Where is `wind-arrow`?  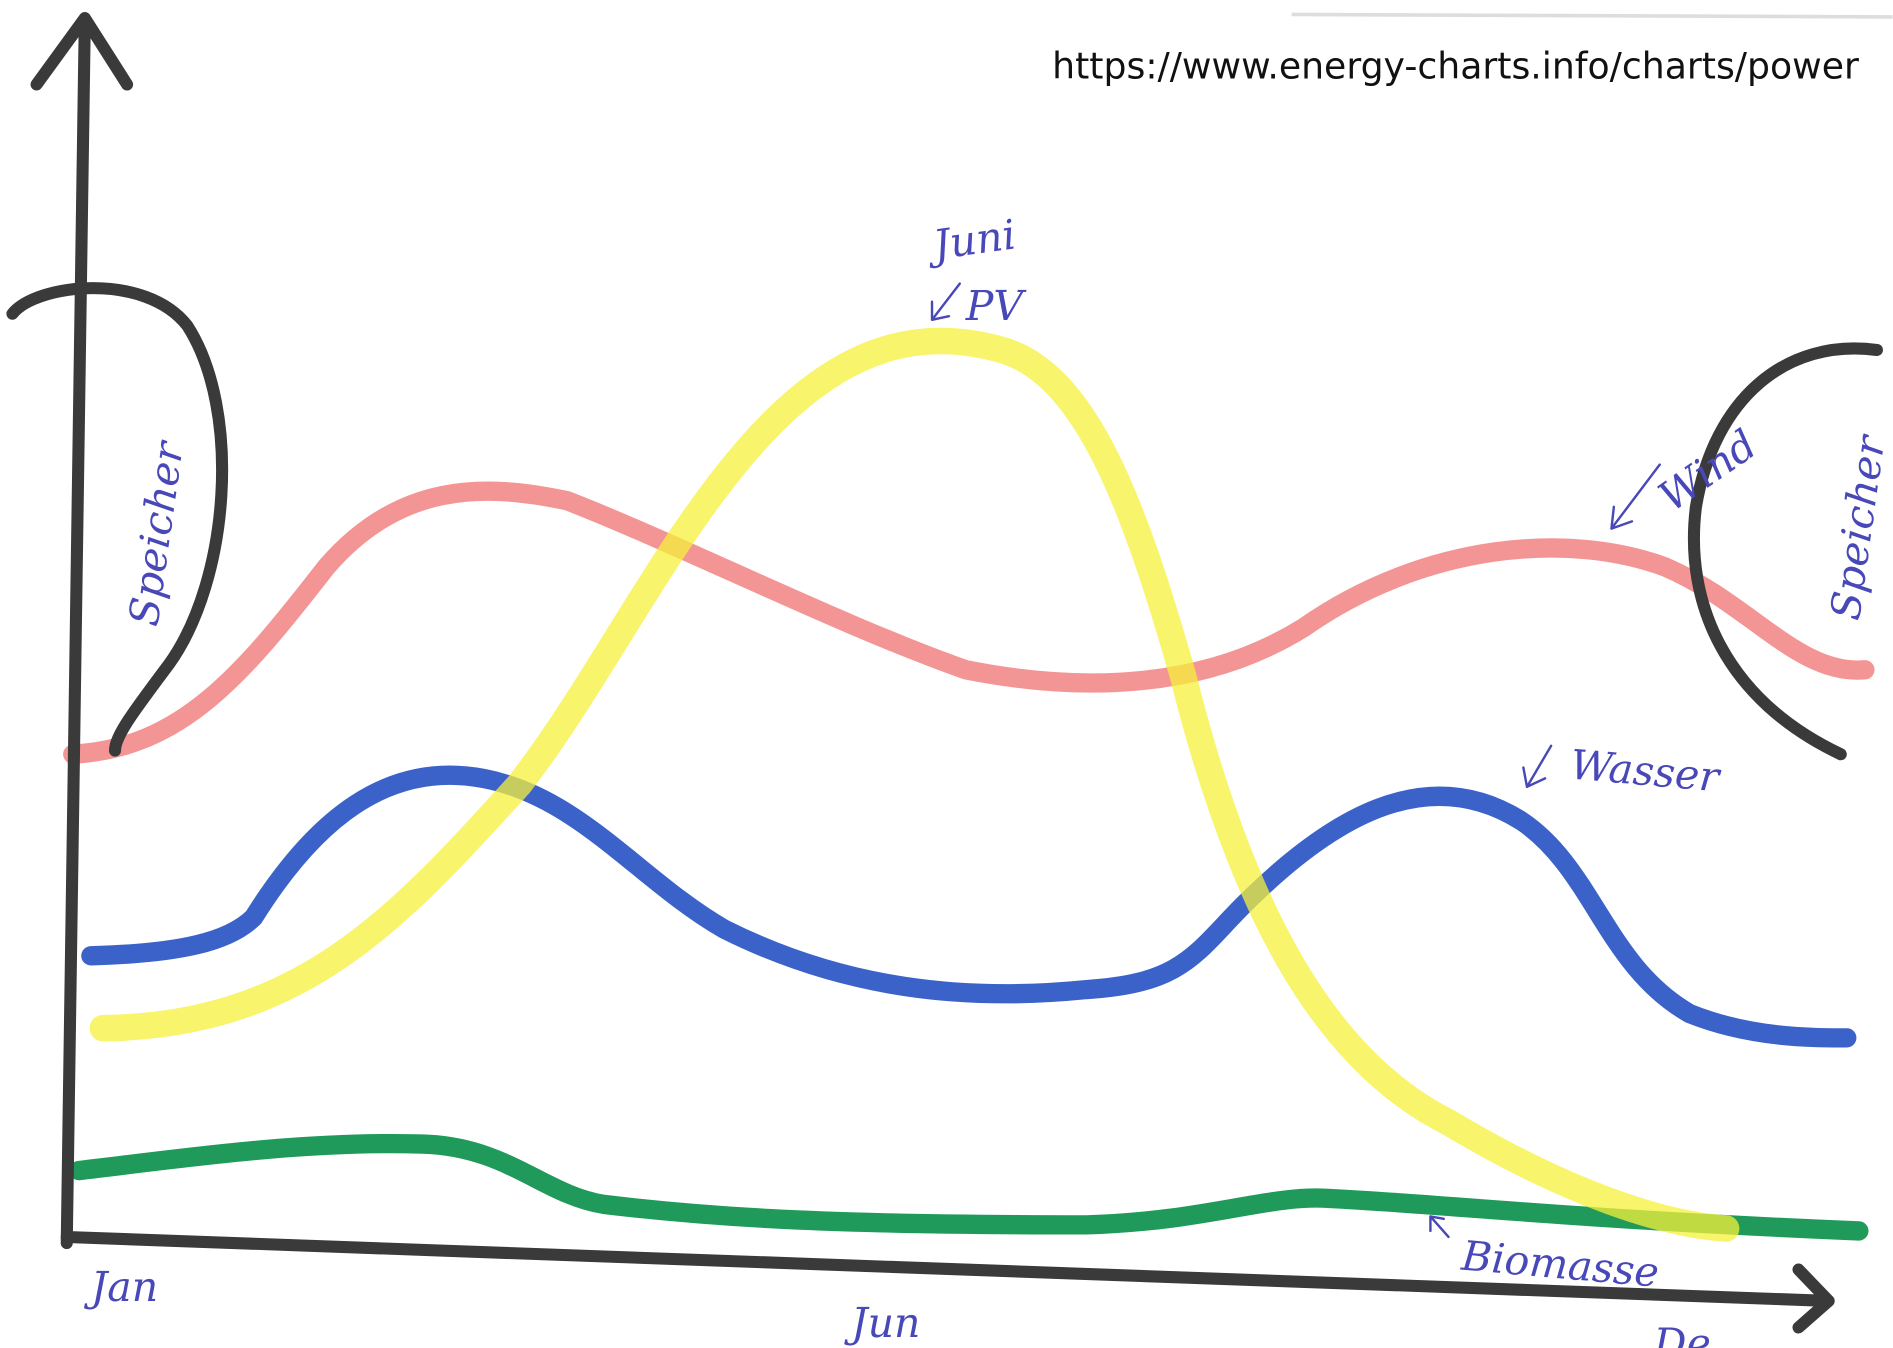 wind-arrow is located at coordinates (1635, 496).